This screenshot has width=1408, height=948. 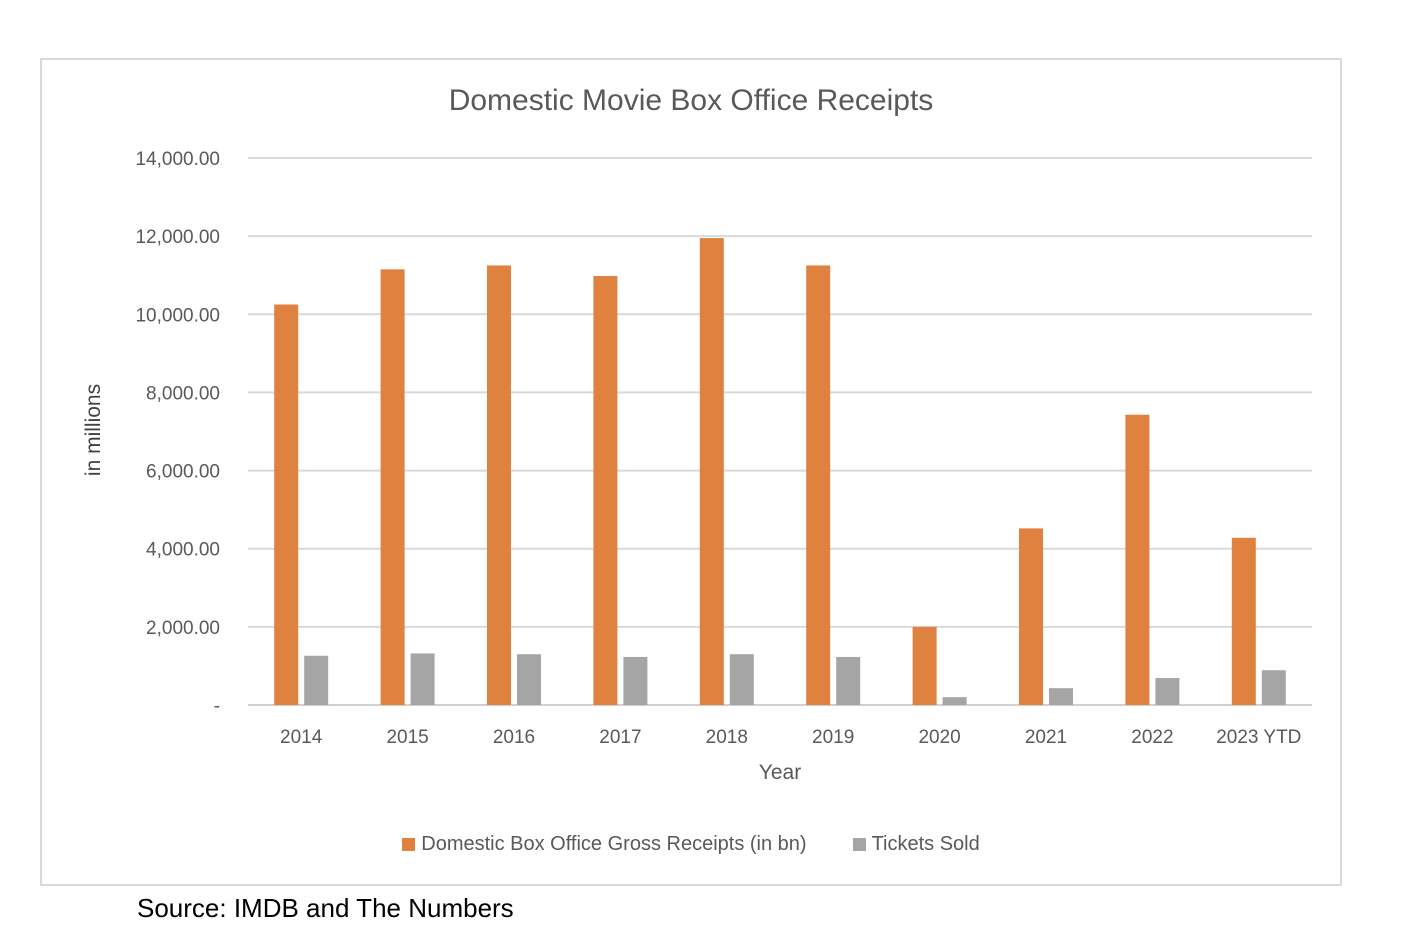 I want to click on y-tick-label: 10,000.00, so click(x=177, y=315).